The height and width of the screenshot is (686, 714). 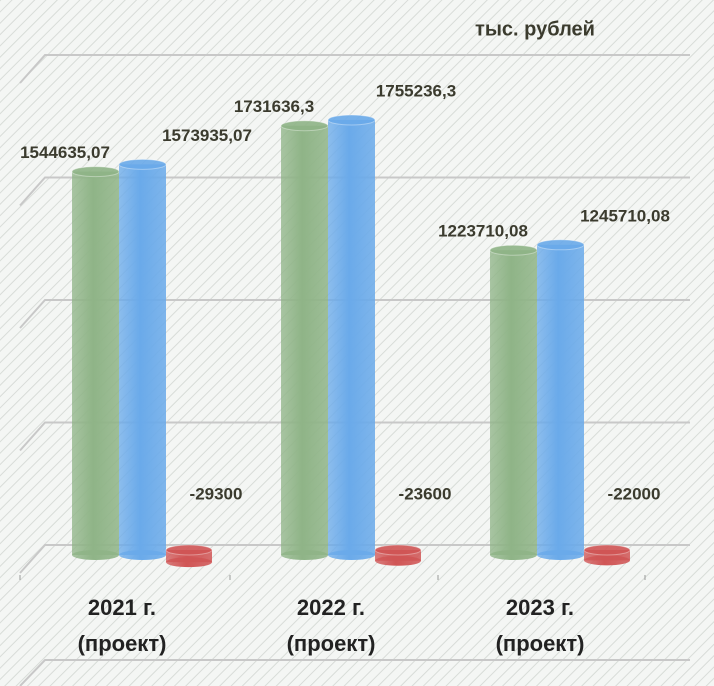 What do you see at coordinates (216, 493) in the screenshot?
I see `data-label: -29300` at bounding box center [216, 493].